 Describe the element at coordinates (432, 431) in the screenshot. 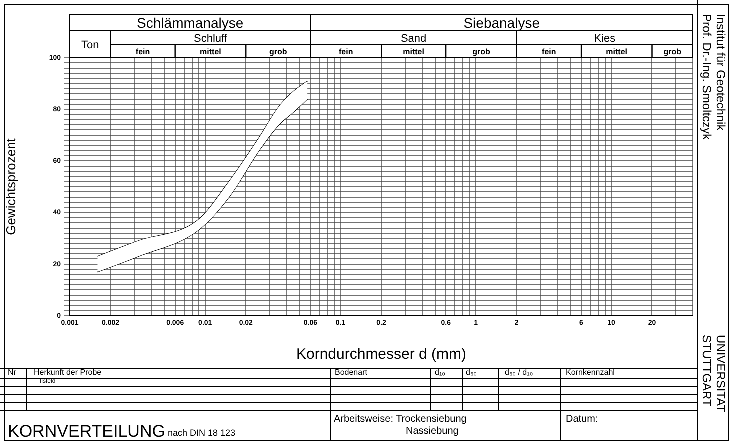

I see `text: Nassiebung` at that location.